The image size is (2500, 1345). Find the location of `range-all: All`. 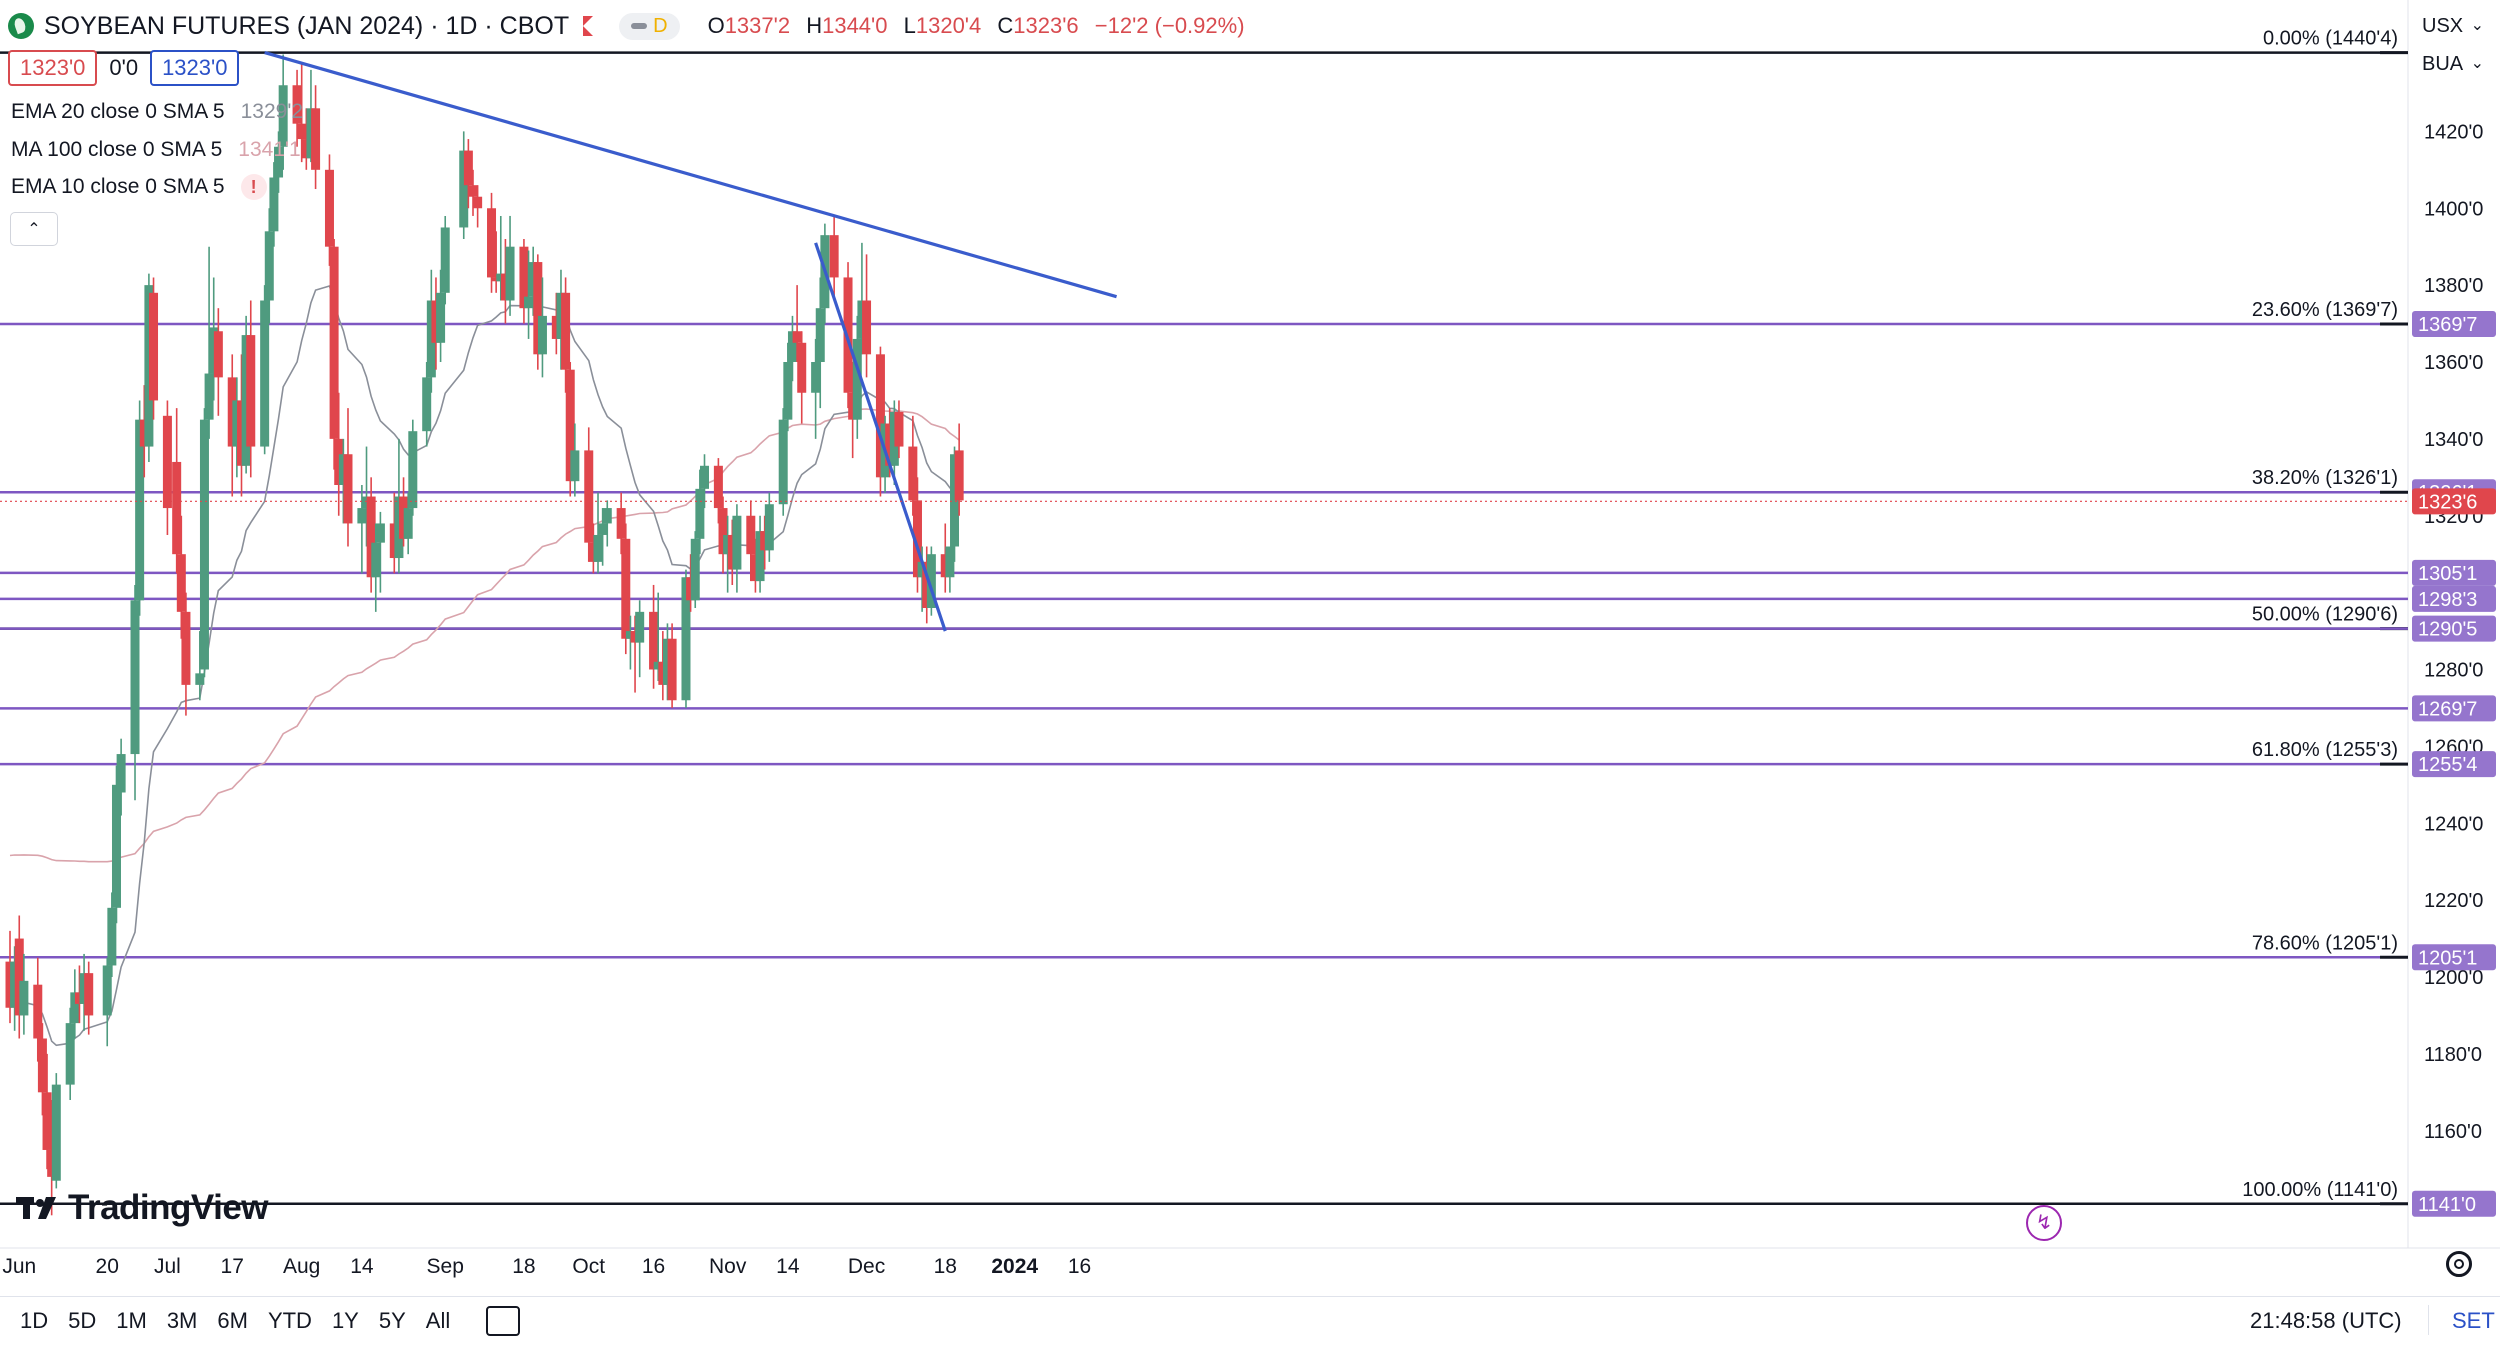

range-all: All is located at coordinates (438, 1320).